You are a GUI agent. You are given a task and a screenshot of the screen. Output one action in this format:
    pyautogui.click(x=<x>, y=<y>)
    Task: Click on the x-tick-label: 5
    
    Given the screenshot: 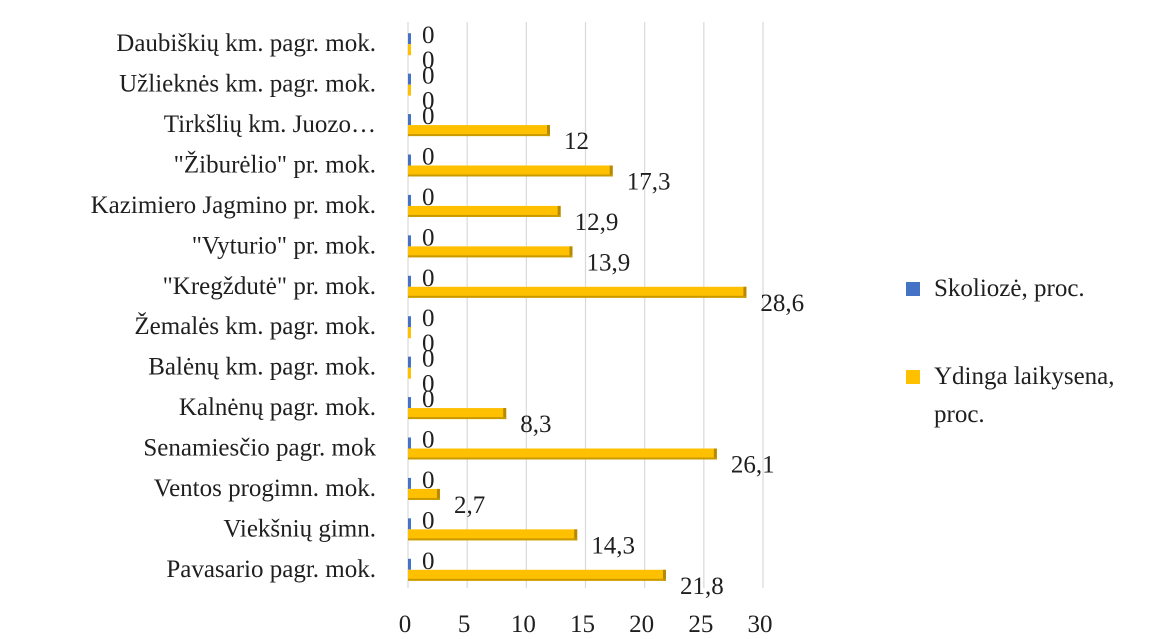 What is the action you would take?
    pyautogui.click(x=464, y=624)
    